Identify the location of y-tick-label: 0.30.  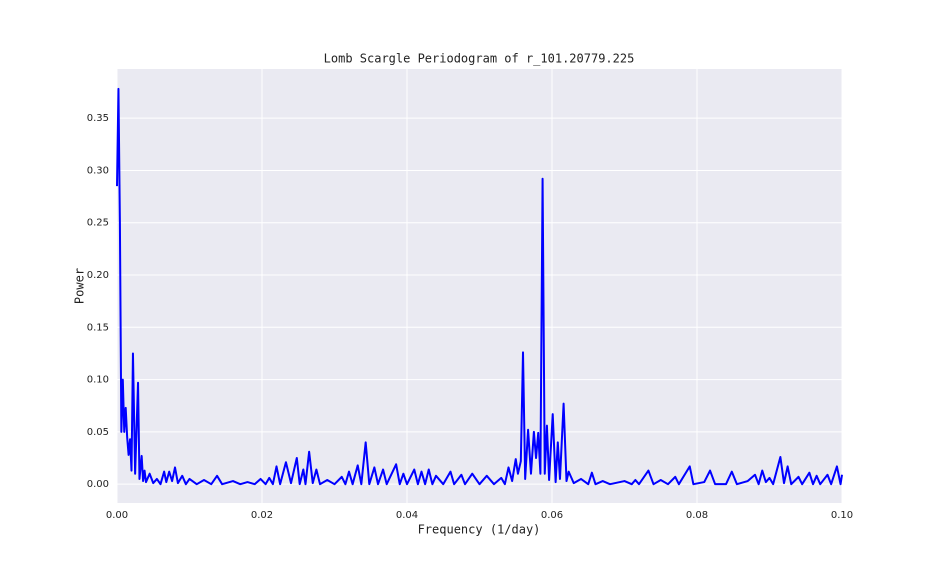
(98, 170).